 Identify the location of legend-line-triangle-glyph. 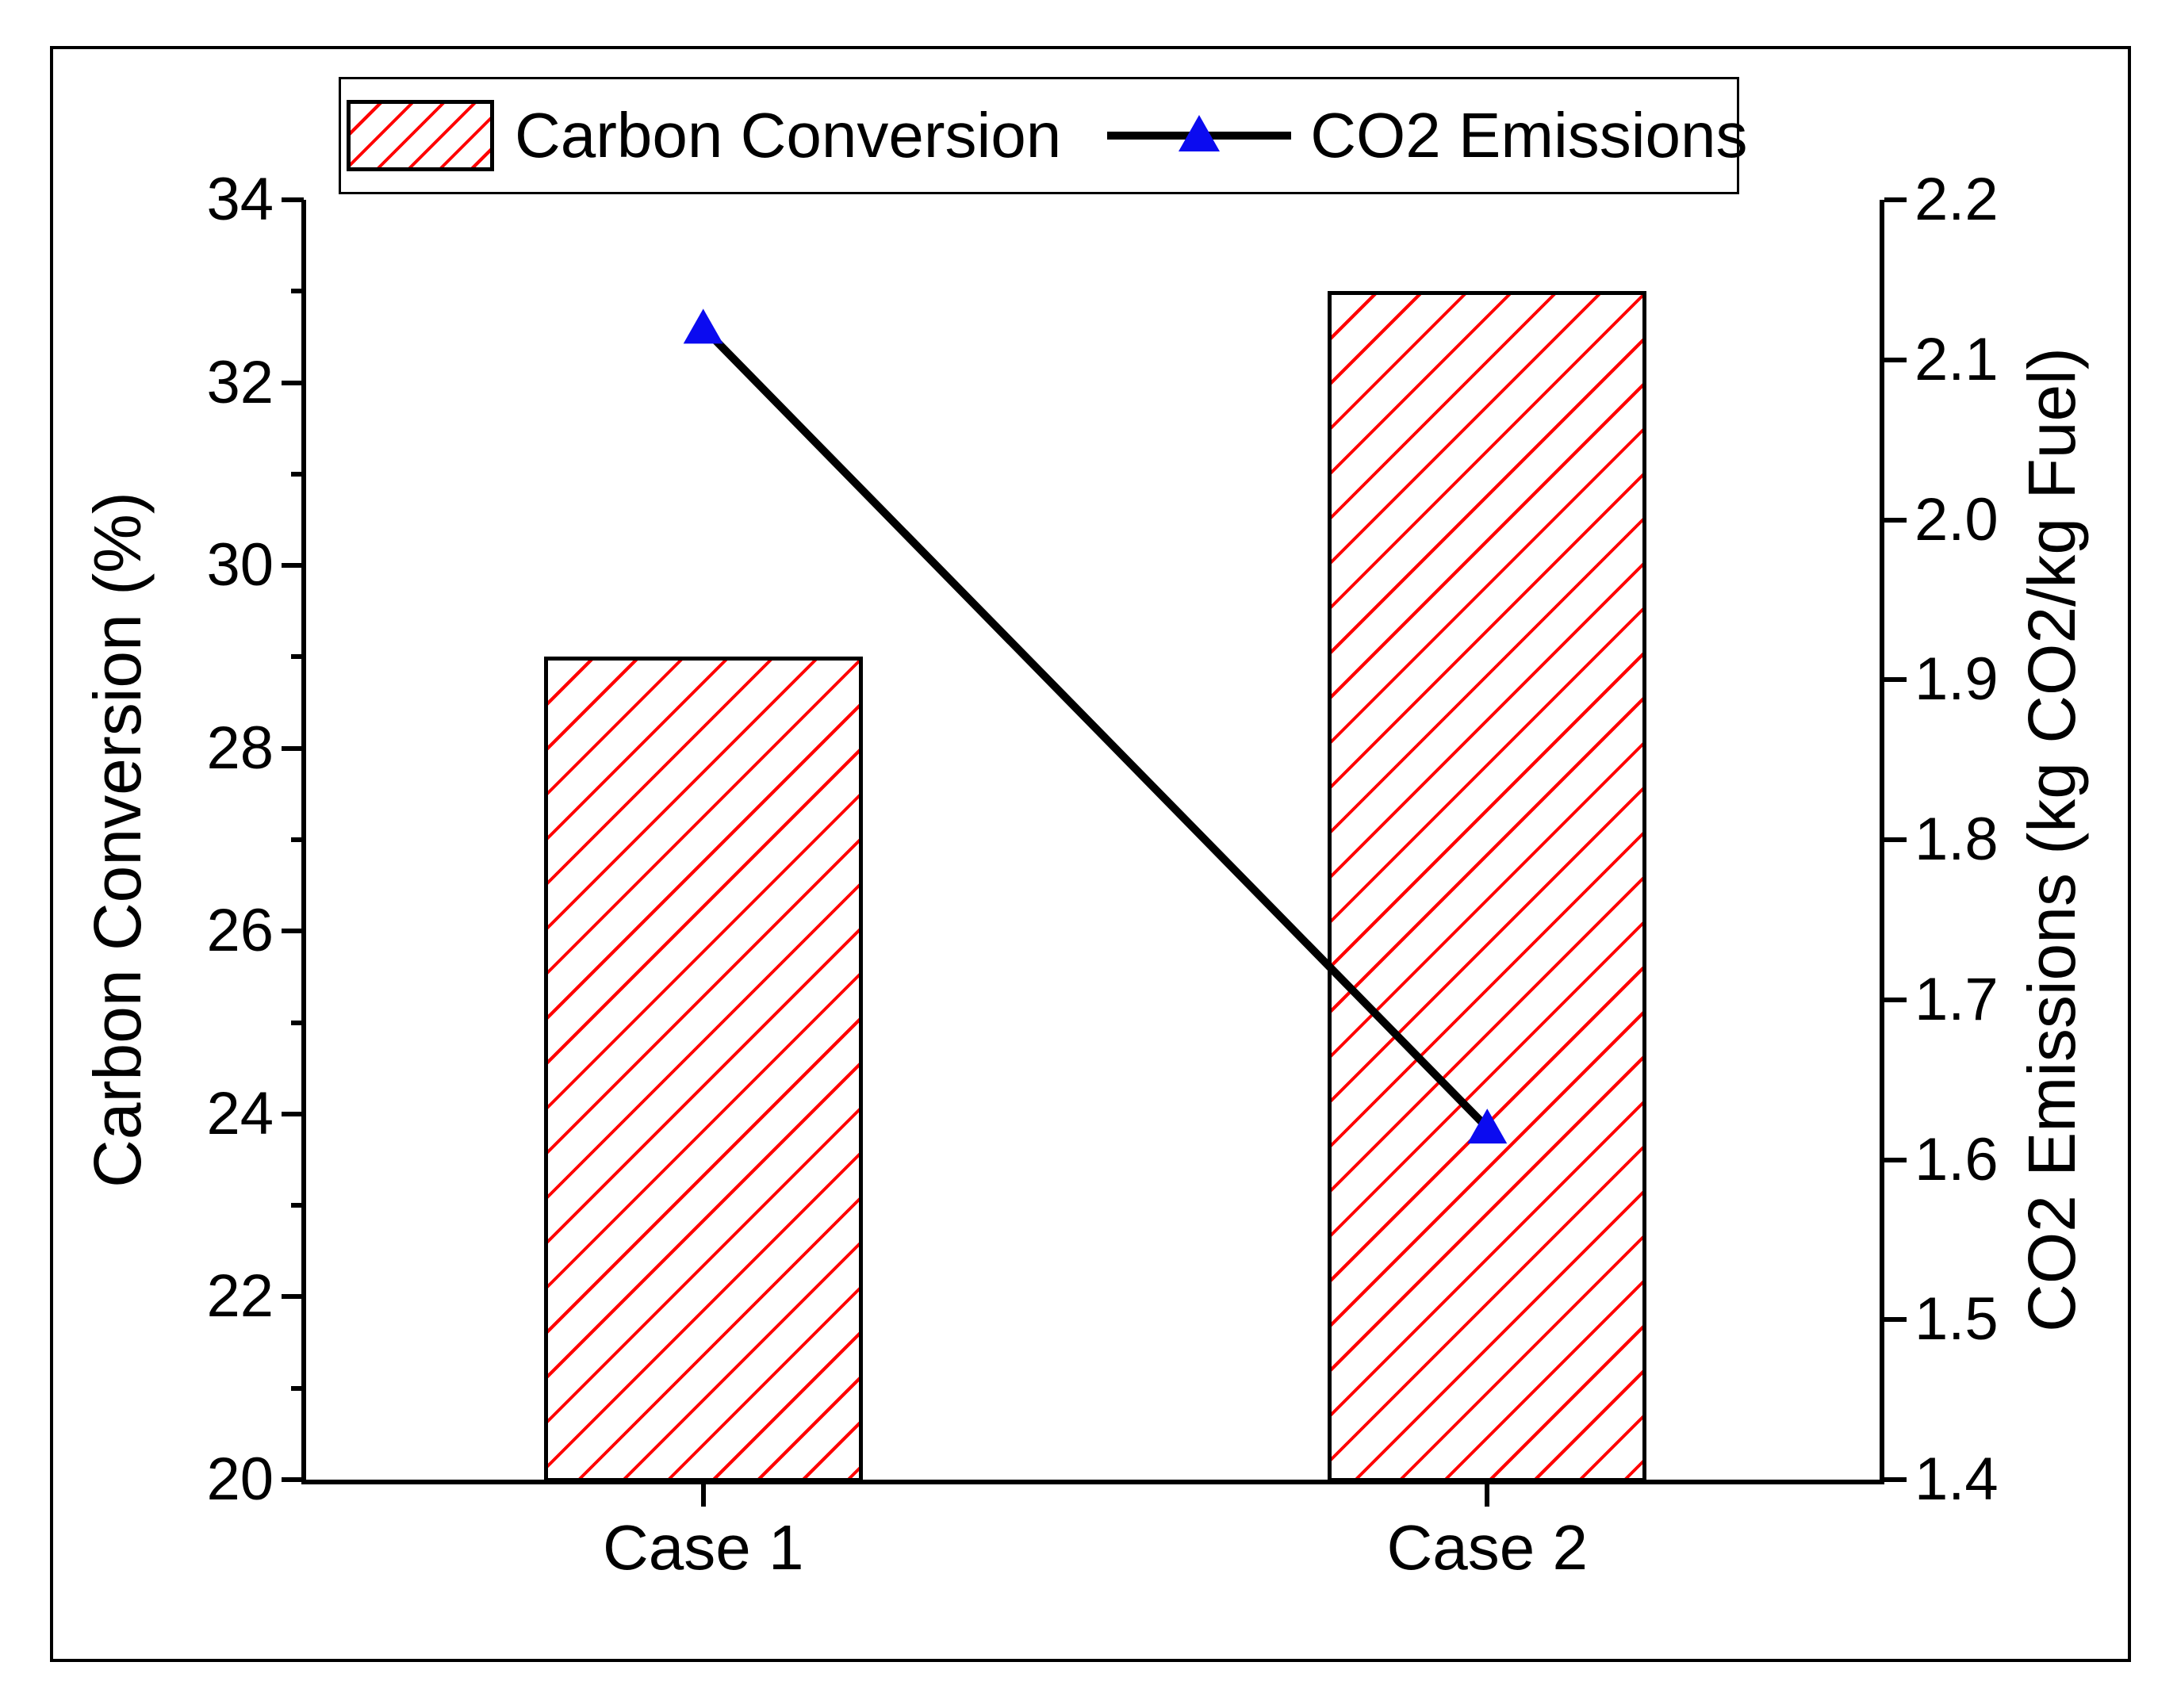
(1199, 133).